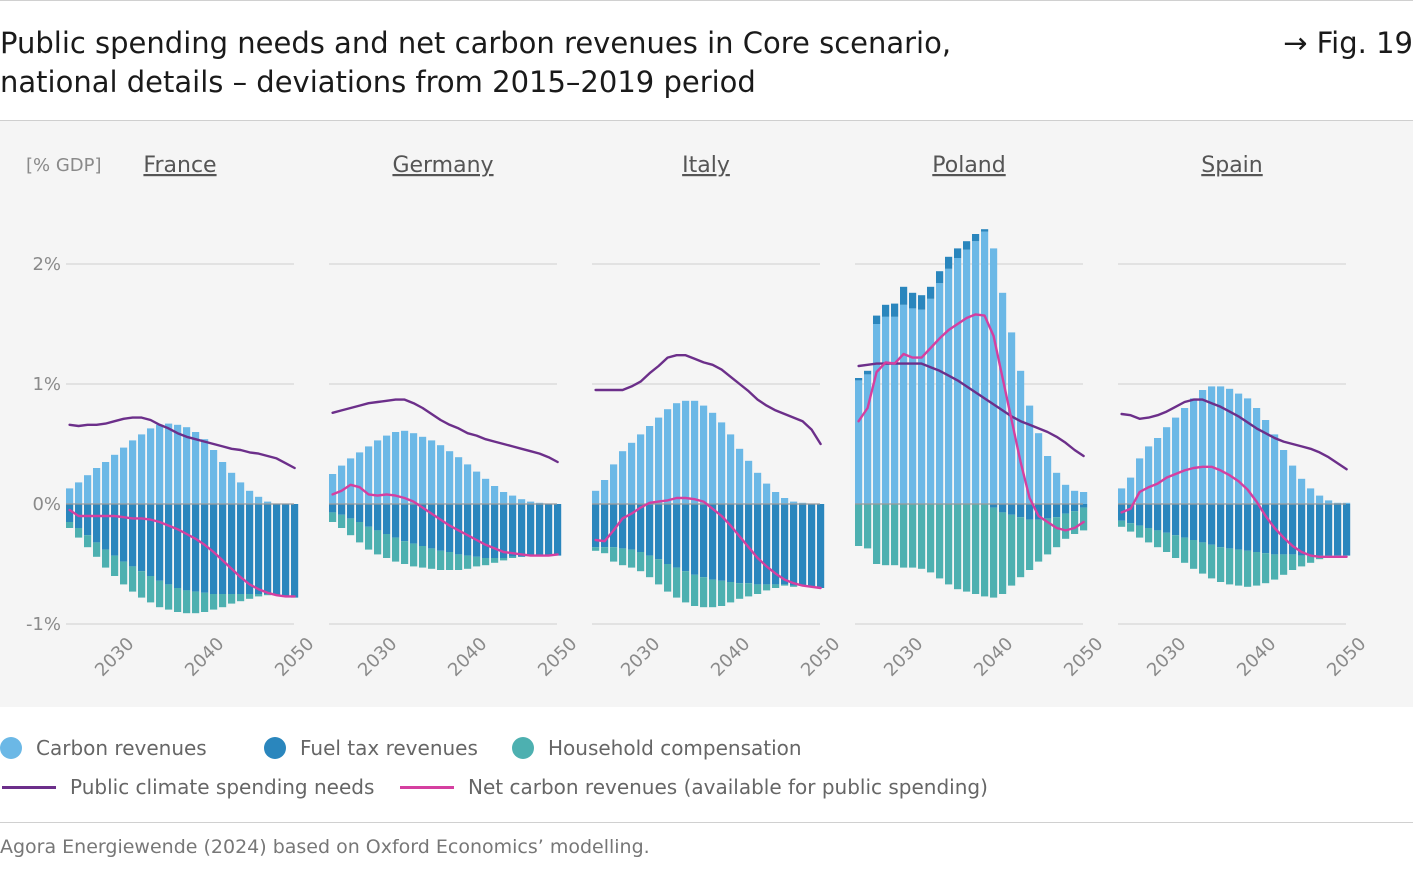  I want to click on carbon-swatch-icon, so click(11, 748).